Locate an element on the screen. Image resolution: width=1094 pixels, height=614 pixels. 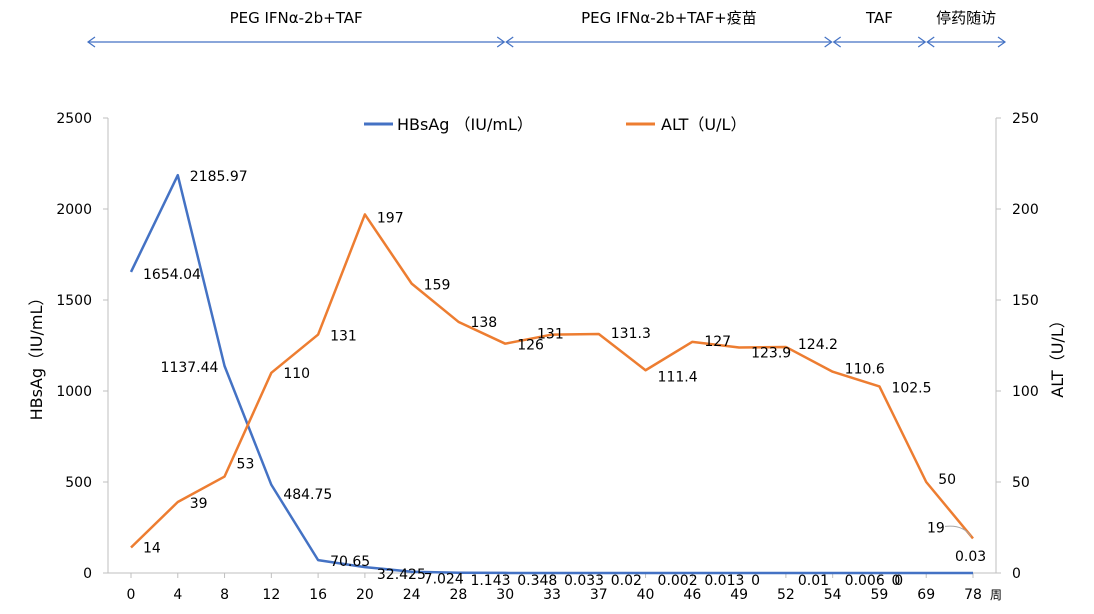
data-label-alt: 197 is located at coordinates (390, 218).